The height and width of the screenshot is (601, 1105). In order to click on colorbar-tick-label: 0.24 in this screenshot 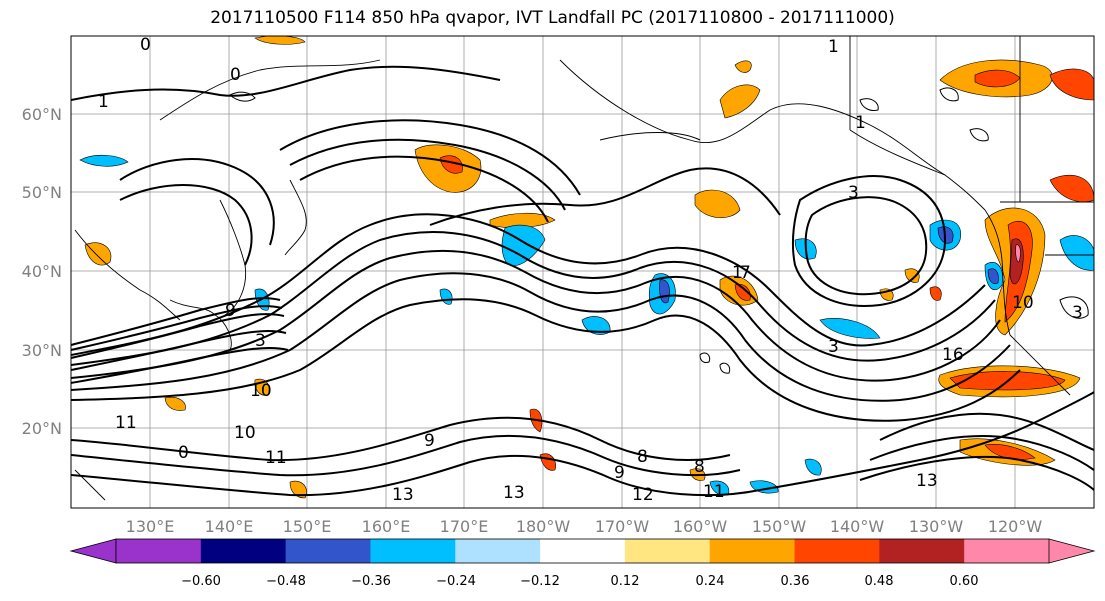, I will do `click(710, 581)`.